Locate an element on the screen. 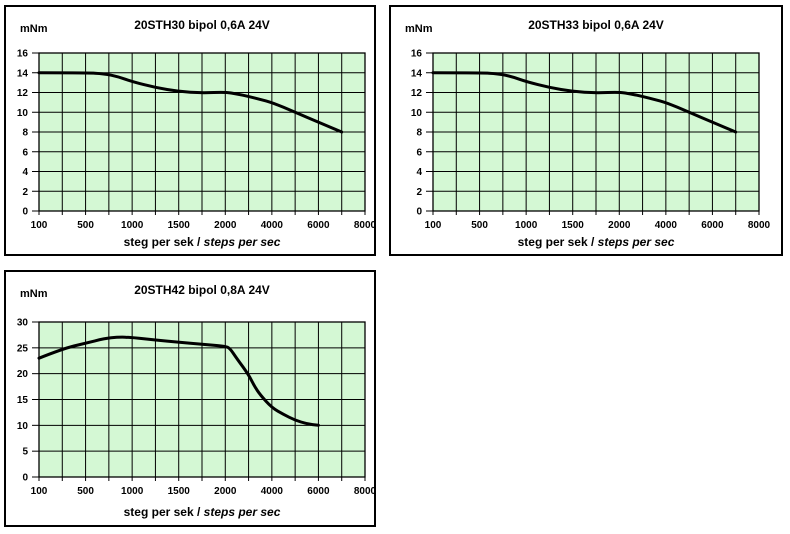  grid-lines is located at coordinates (596, 132).